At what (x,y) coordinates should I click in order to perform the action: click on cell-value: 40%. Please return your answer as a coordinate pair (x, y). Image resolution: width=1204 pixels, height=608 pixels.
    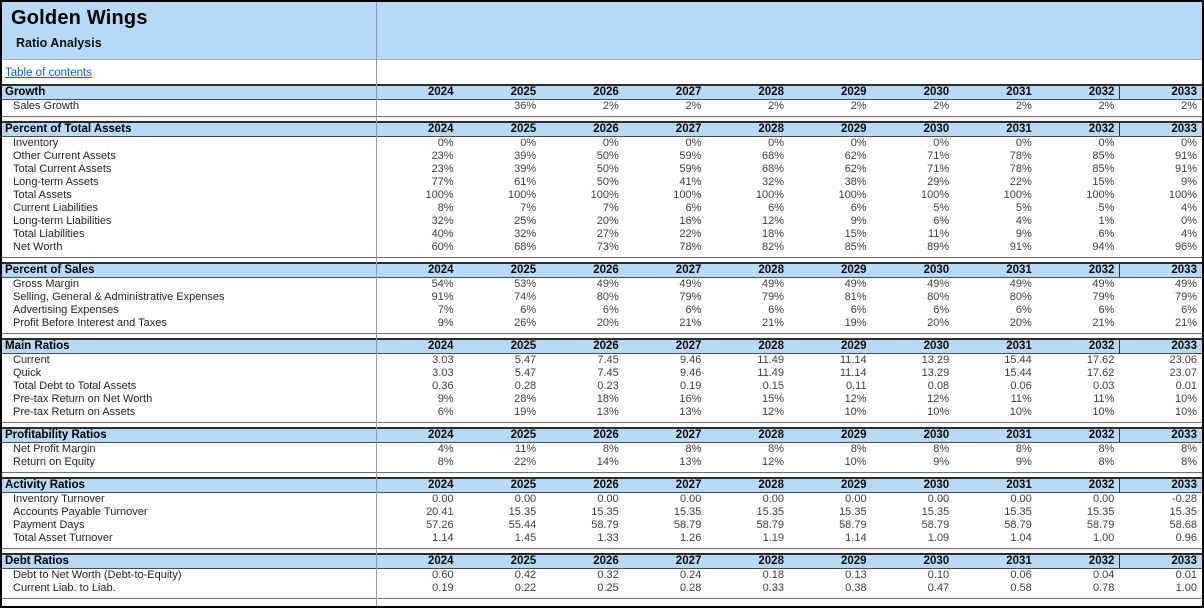
    Looking at the image, I should click on (442, 234).